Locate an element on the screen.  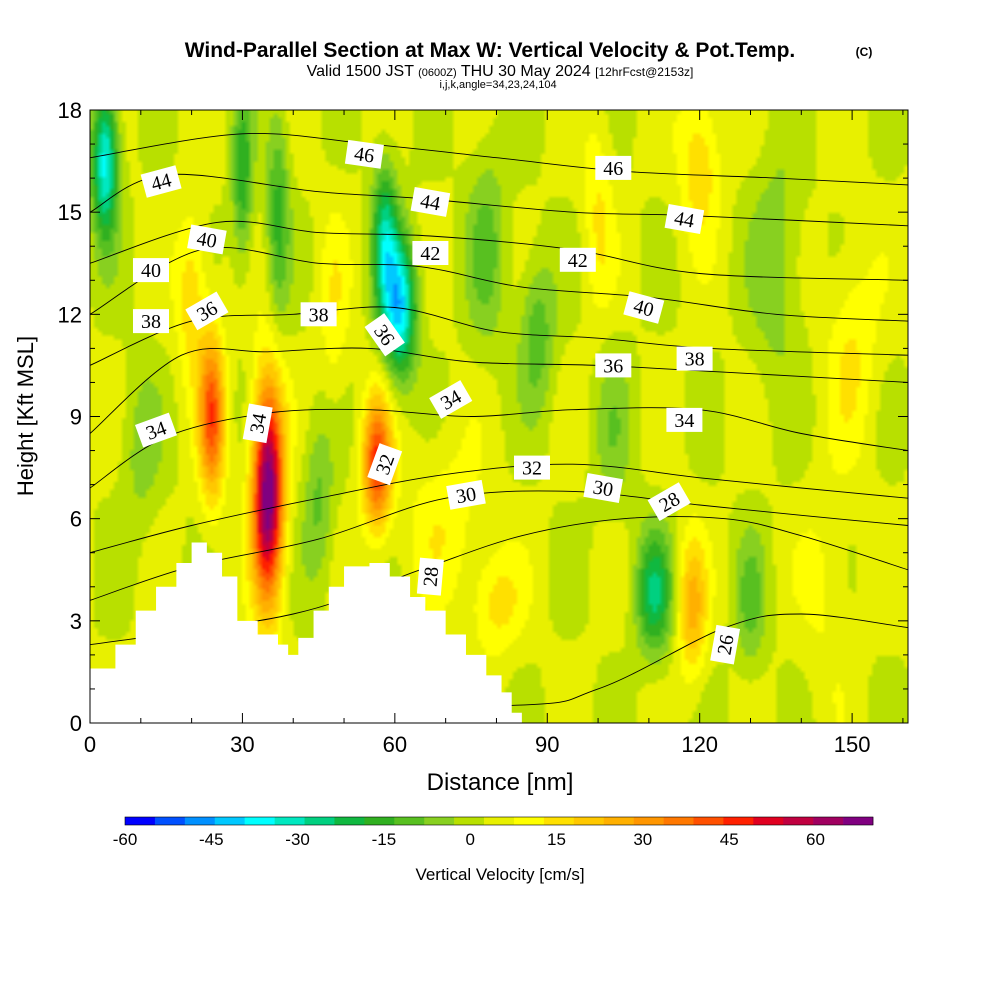
y-tick-label: 15 is located at coordinates (70, 212).